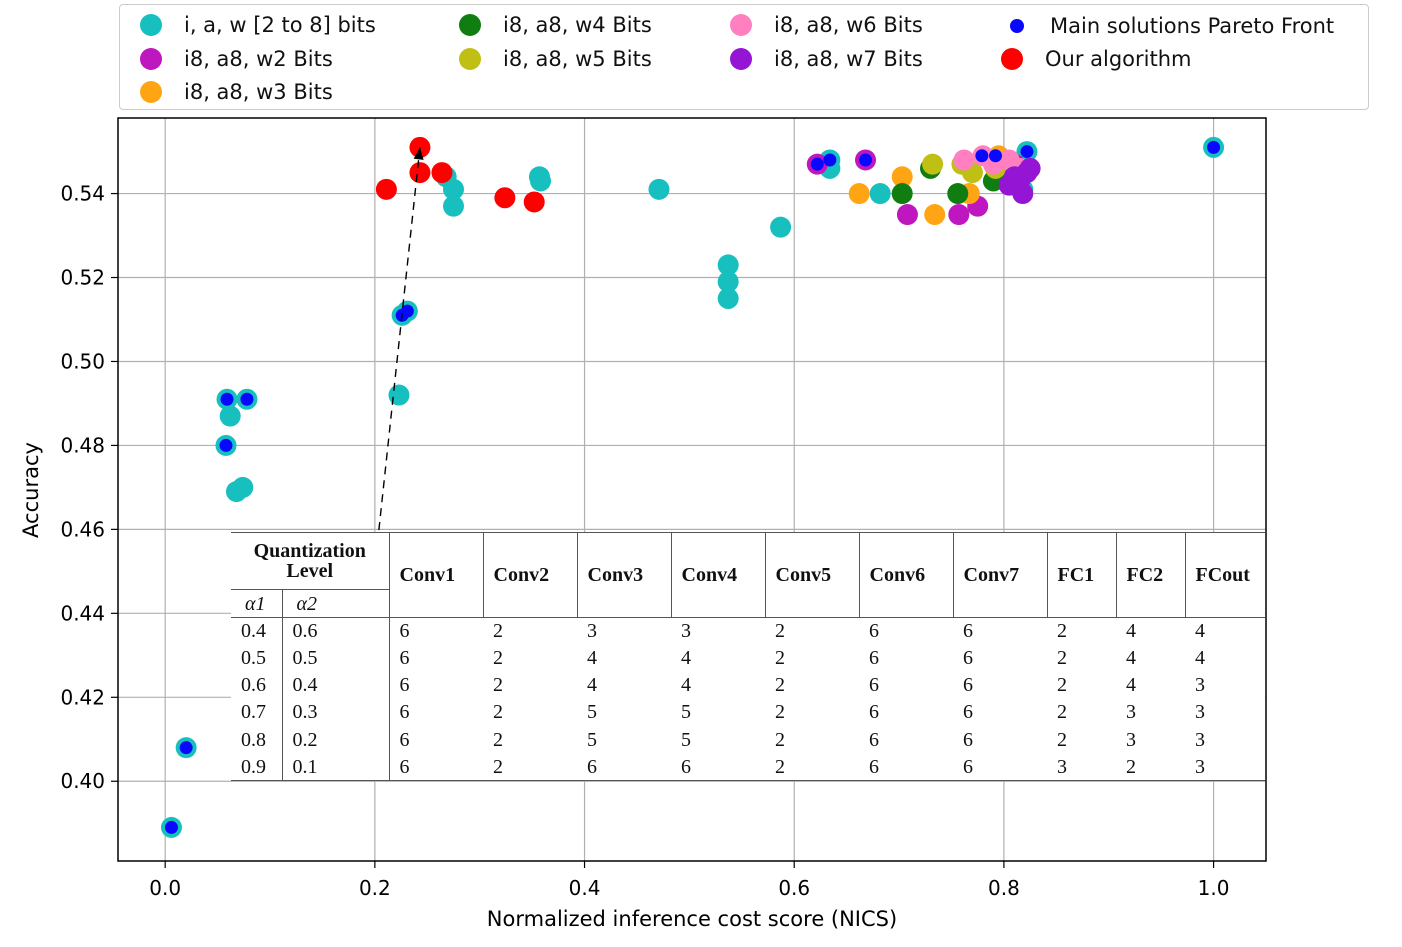 The height and width of the screenshot is (947, 1402). I want to click on table-row: 0.8 0.2 6 2 5 5 2 6 6 2 3 3, so click(748, 740).